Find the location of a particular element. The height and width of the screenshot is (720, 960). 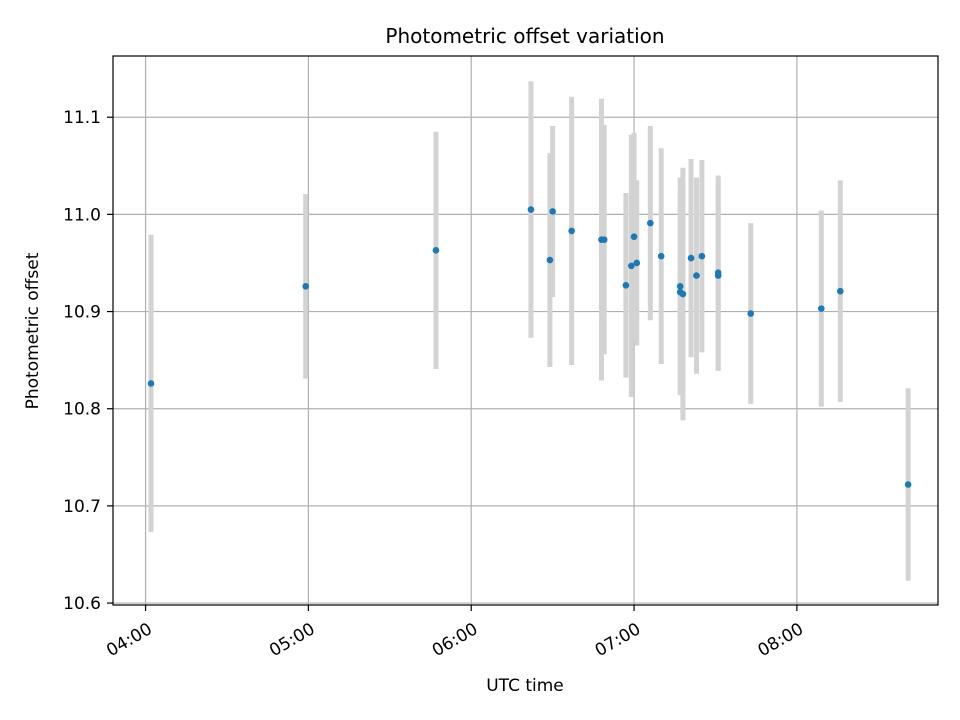

y-axis-label: Photometric offset is located at coordinates (33, 330).